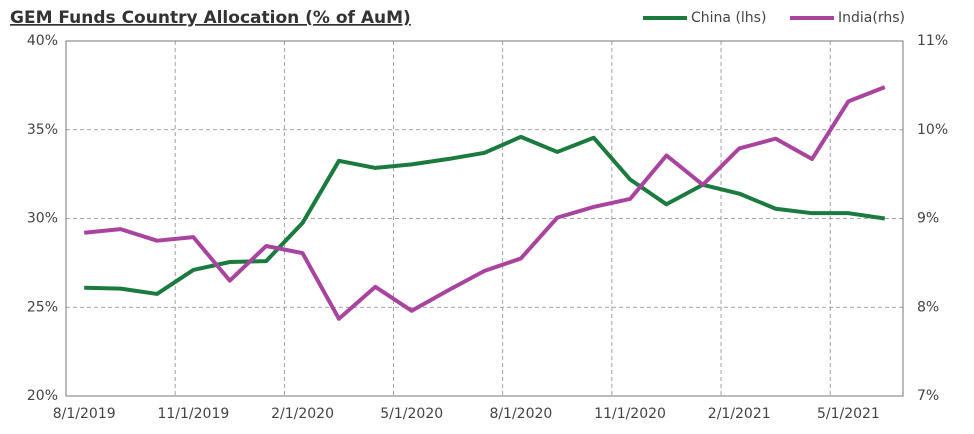 This screenshot has width=974, height=434. What do you see at coordinates (42, 219) in the screenshot?
I see `y-tick-label: 30%` at bounding box center [42, 219].